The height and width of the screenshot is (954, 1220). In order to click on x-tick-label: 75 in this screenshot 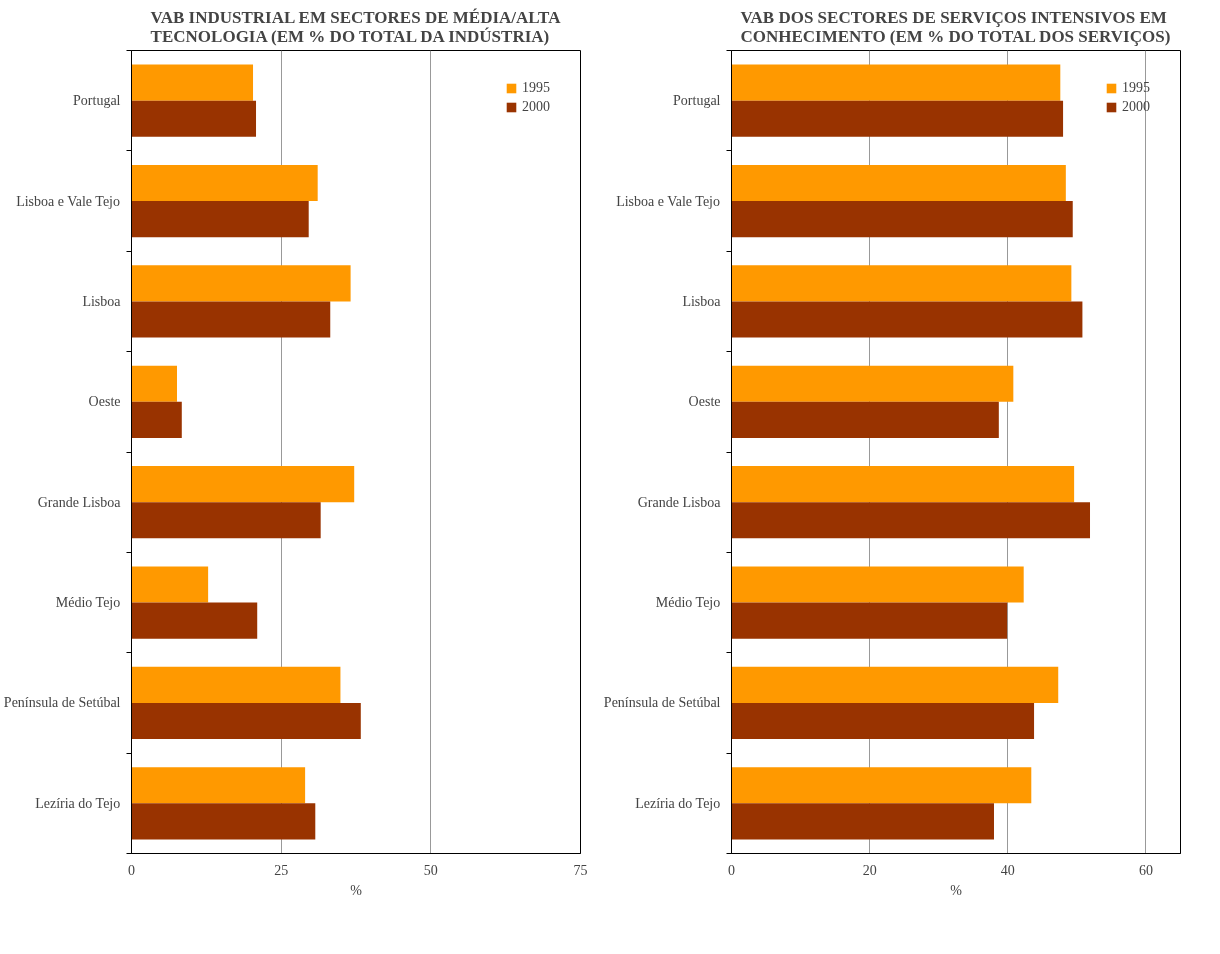, I will do `click(580, 870)`.